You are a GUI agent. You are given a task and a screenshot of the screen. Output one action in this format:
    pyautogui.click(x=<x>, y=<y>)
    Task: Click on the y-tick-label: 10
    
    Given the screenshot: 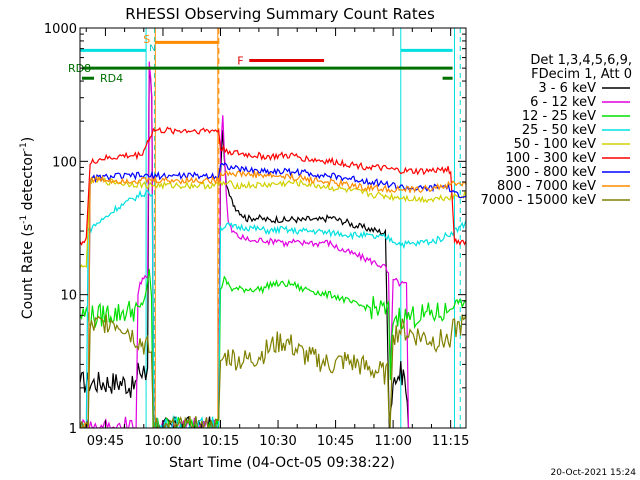 What is the action you would take?
    pyautogui.click(x=68, y=296)
    